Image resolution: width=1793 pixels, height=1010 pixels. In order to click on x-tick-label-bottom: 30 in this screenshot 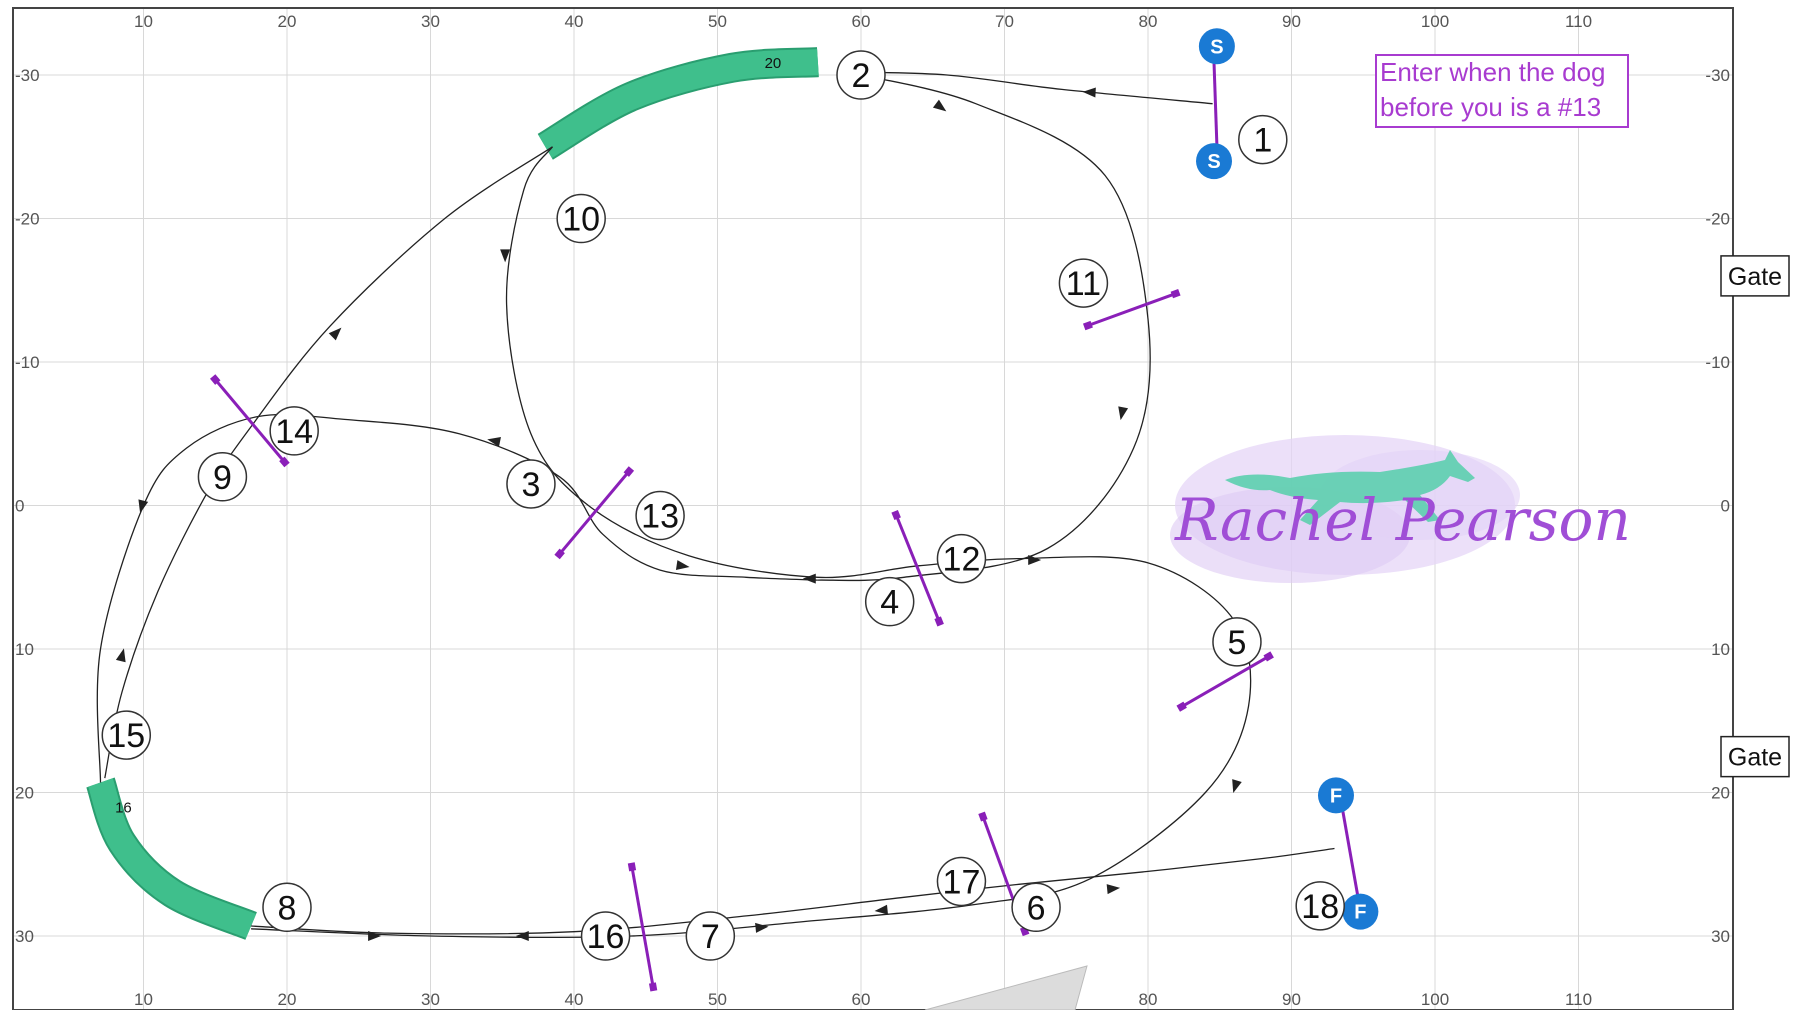, I will do `click(430, 999)`.